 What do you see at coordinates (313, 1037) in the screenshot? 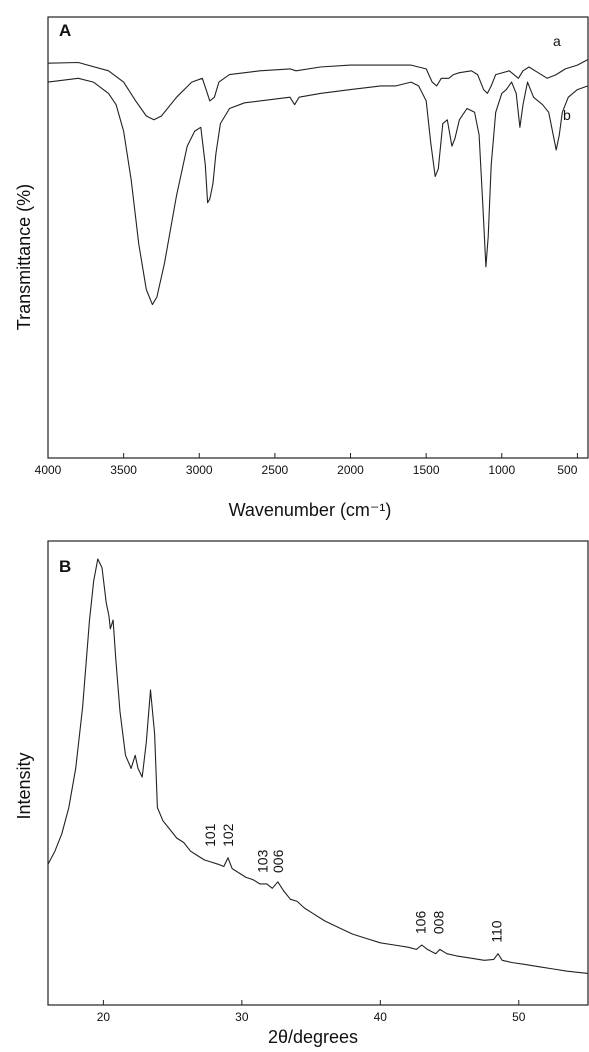
I see `panel-b-x-axis-label: 2θ/degrees` at bounding box center [313, 1037].